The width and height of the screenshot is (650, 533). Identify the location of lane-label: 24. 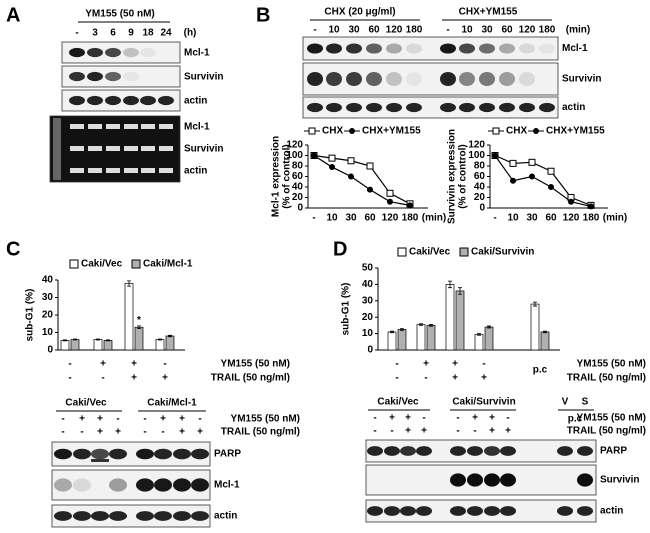
(166, 33).